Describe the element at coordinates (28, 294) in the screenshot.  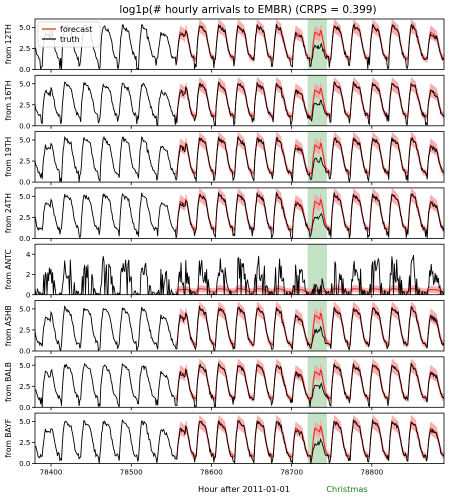
I see `y-tick-label: 0` at that location.